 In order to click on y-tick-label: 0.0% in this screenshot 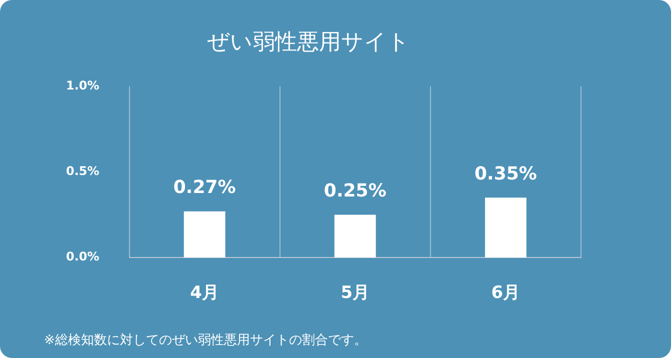, I will do `click(83, 257)`.